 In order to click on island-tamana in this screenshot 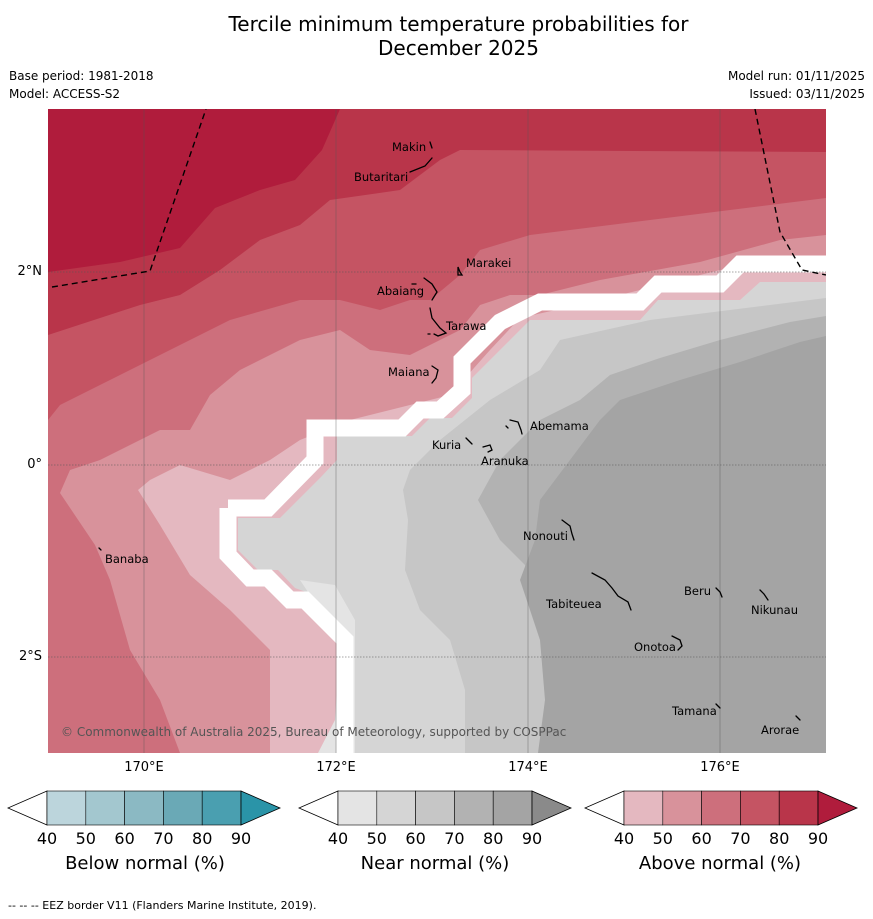, I will do `click(718, 706)`.